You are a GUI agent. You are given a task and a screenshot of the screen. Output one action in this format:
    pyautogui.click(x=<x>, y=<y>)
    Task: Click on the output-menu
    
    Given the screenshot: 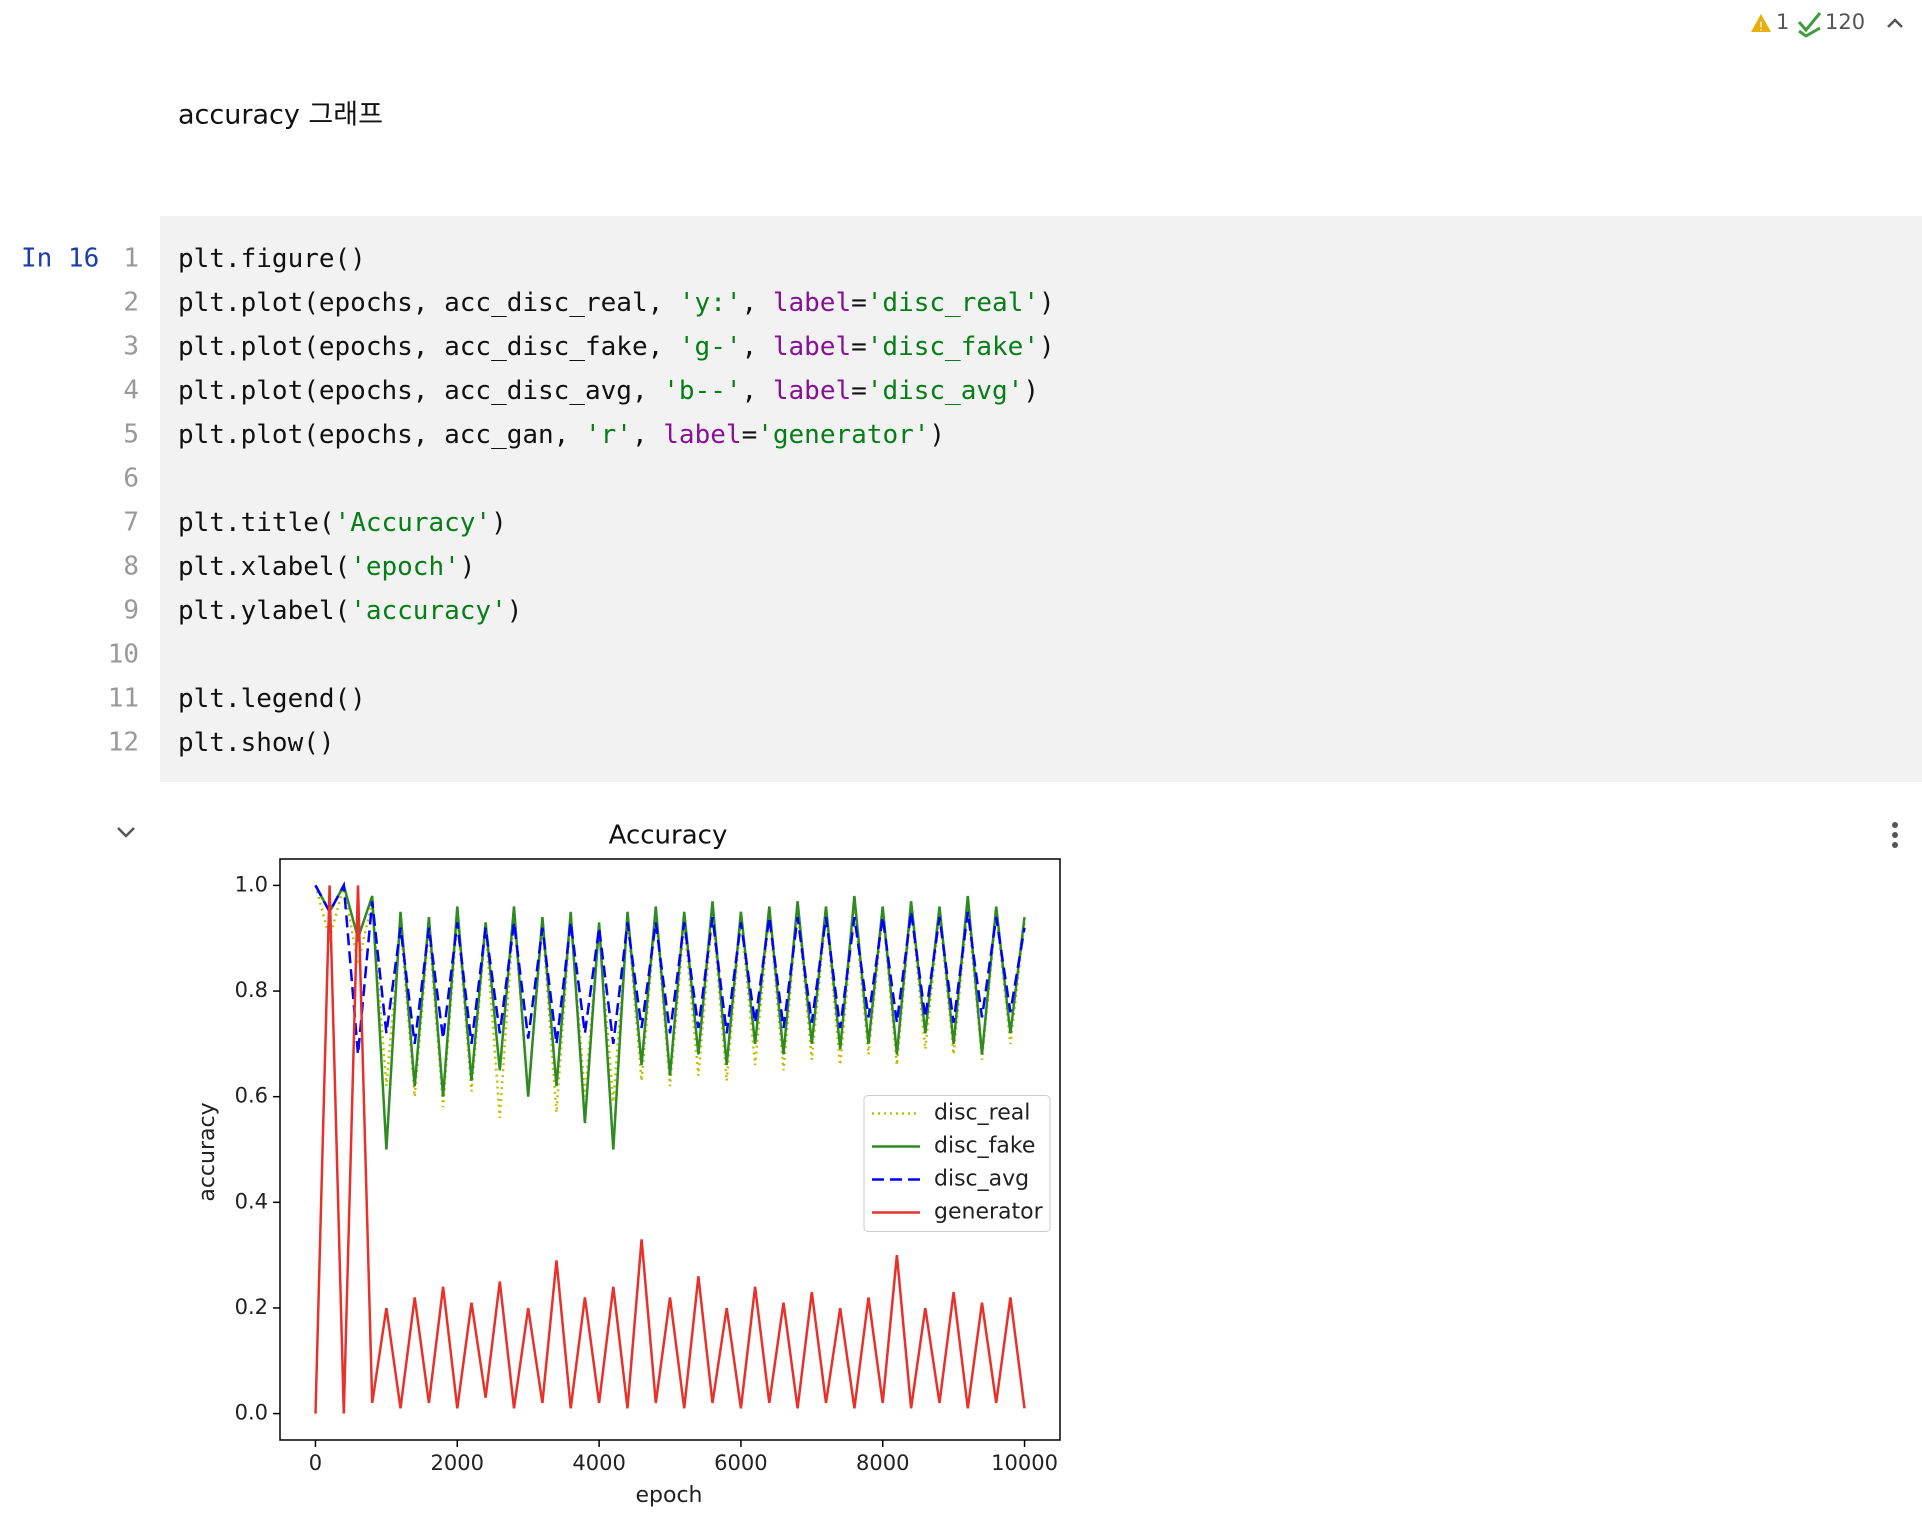 What is the action you would take?
    pyautogui.click(x=1895, y=835)
    